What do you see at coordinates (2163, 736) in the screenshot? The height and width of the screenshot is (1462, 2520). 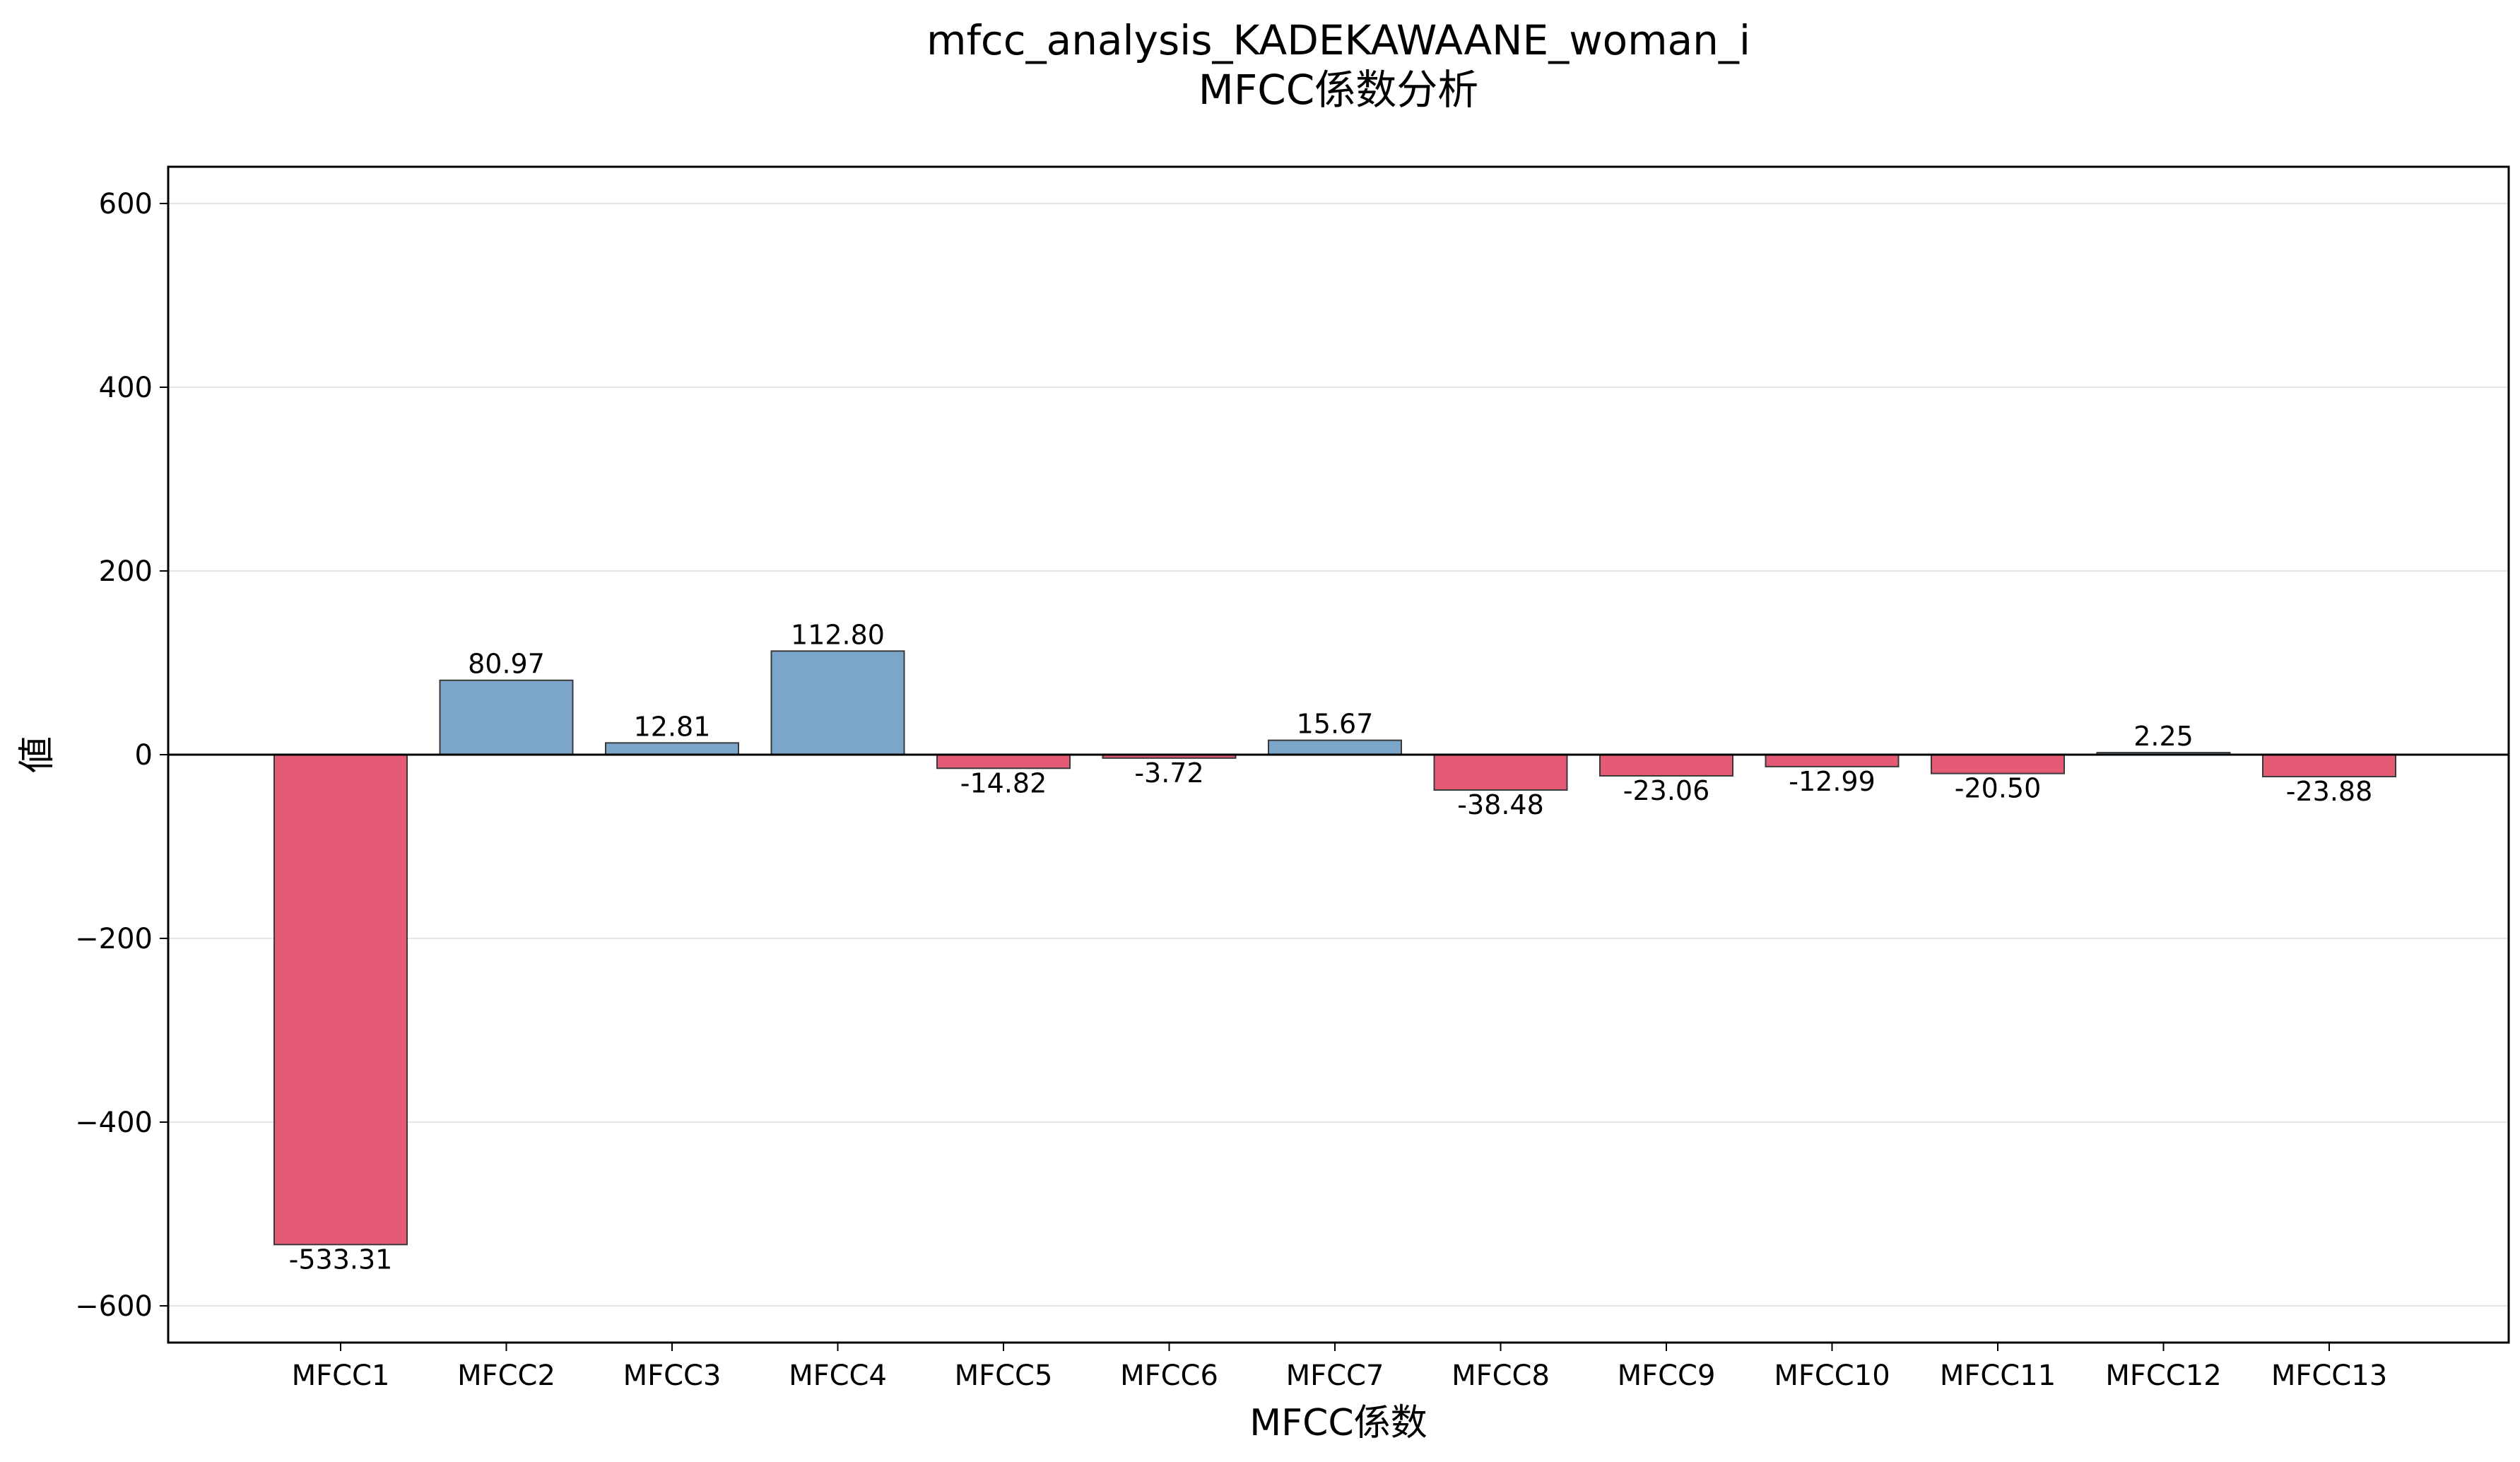 I see `value-label: 2.25` at bounding box center [2163, 736].